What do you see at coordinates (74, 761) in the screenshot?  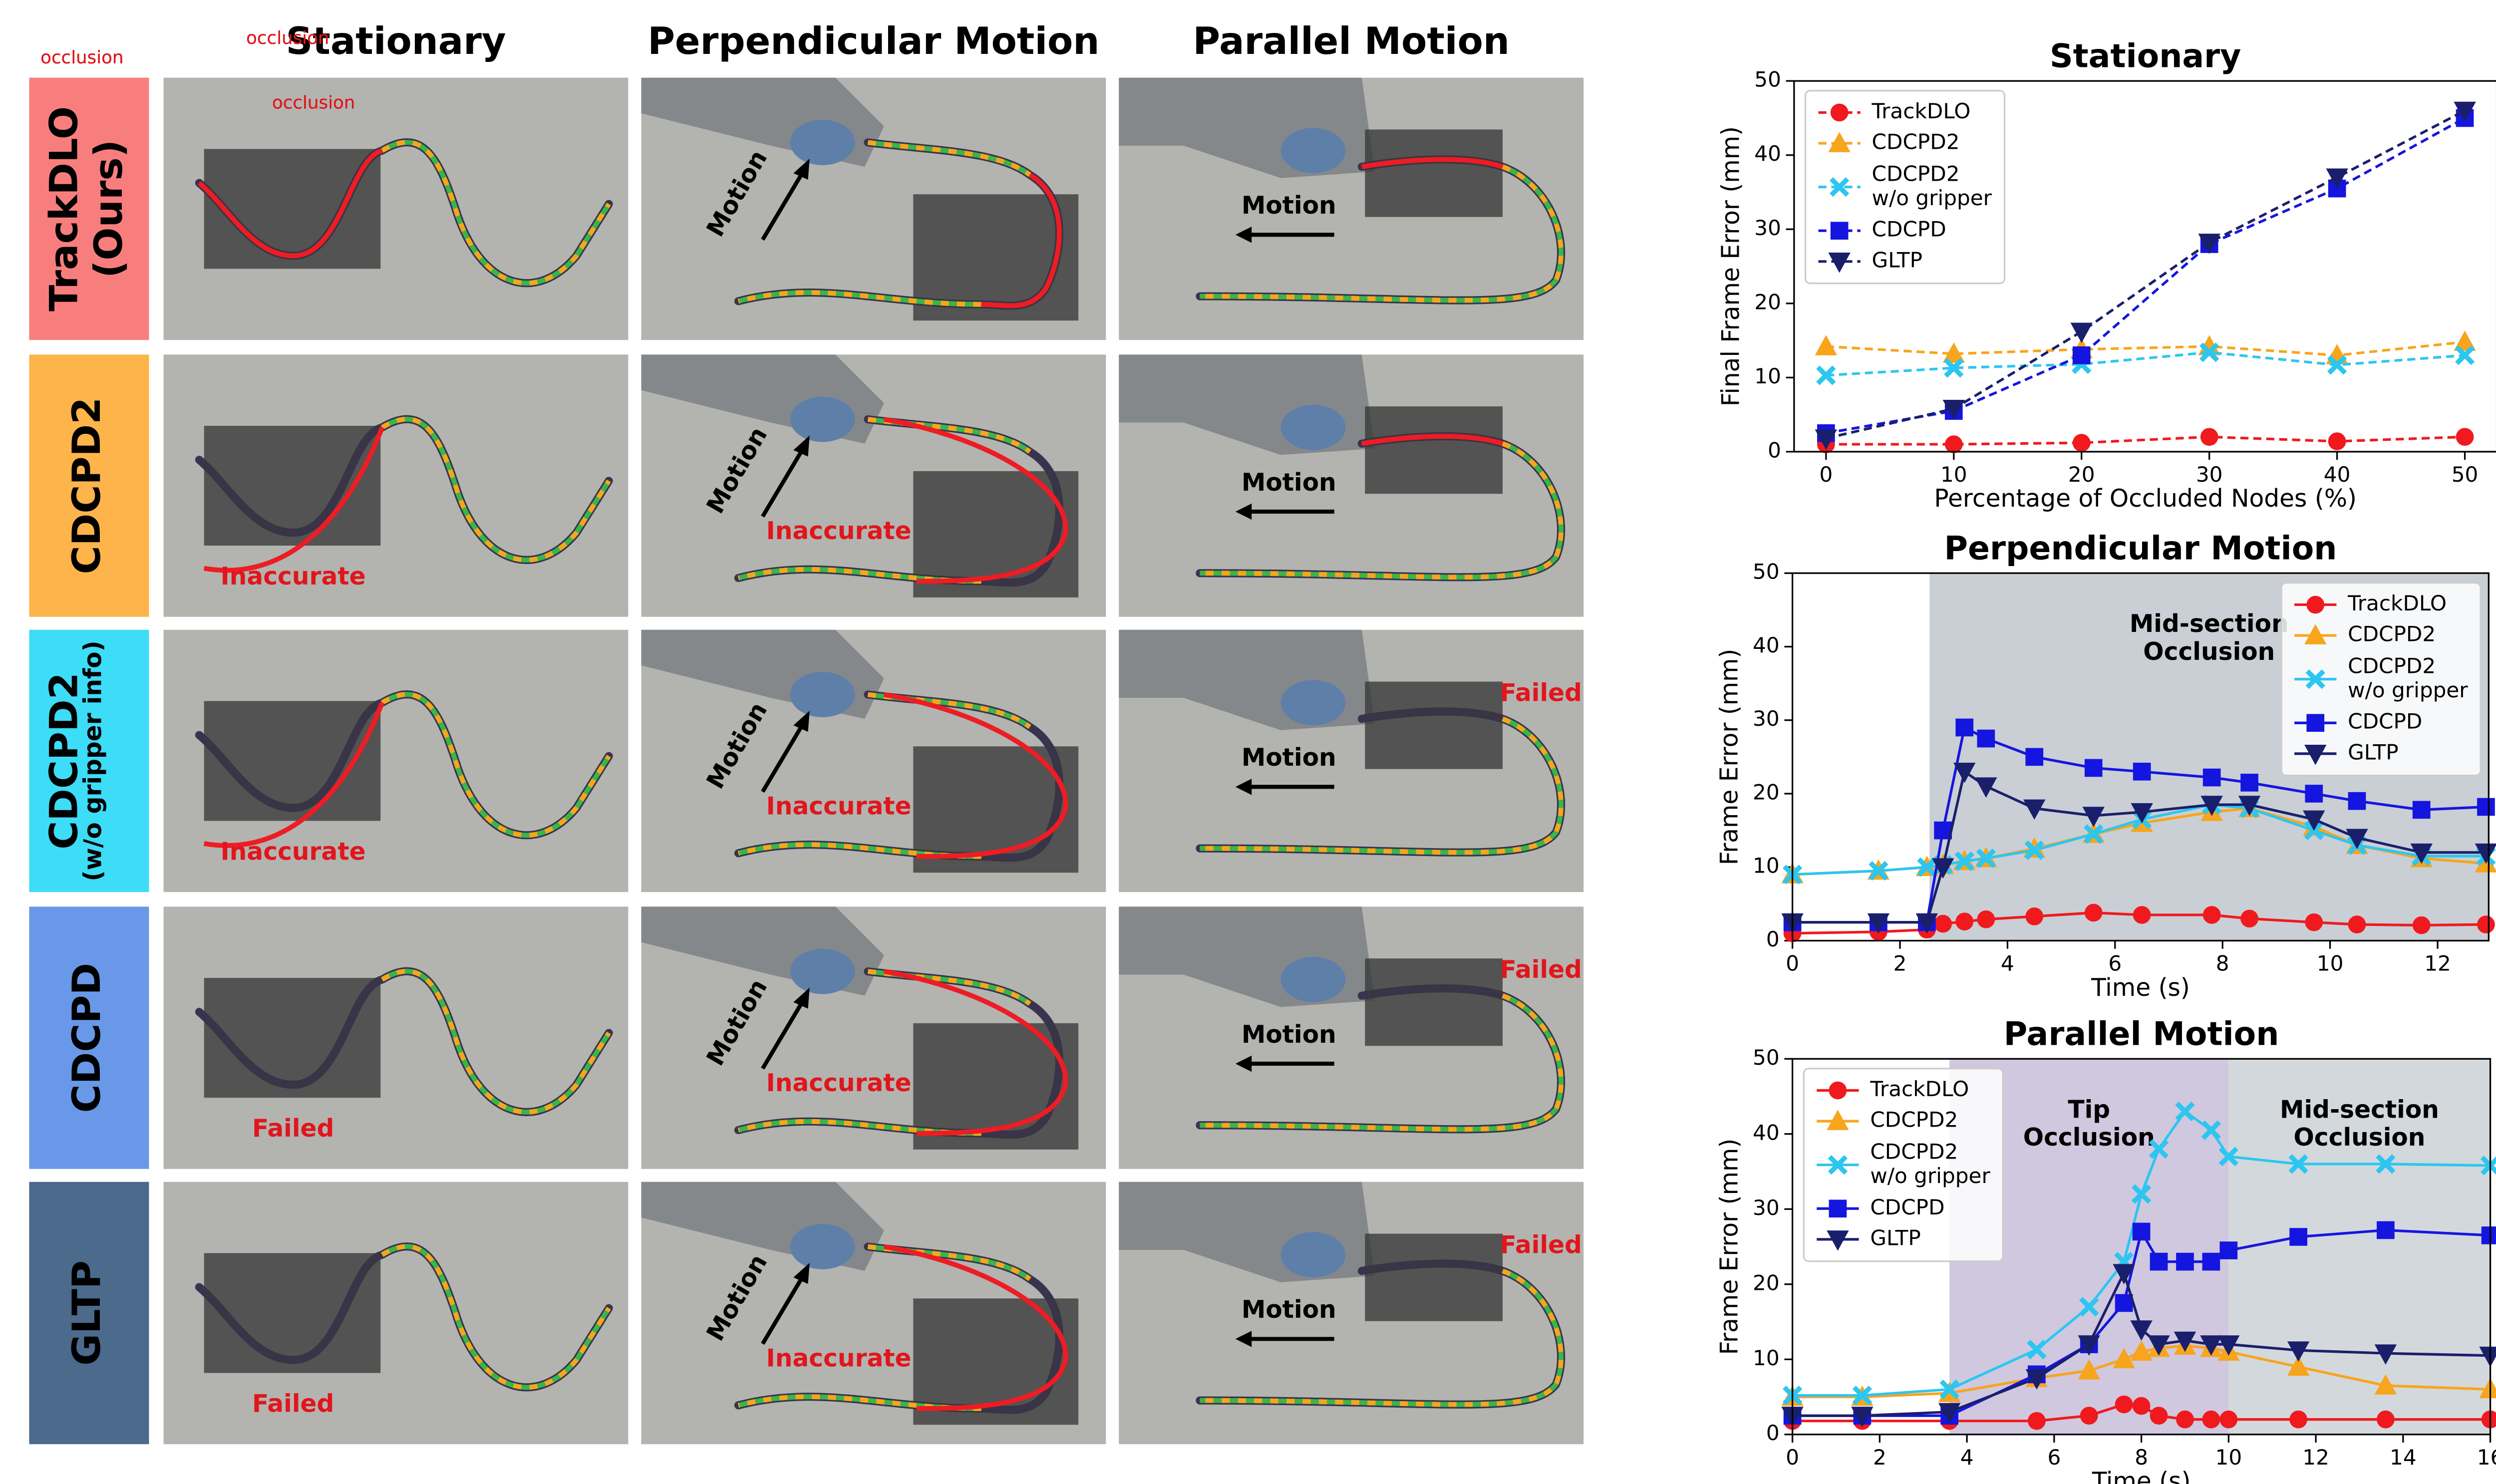 I see `row-label: CDCPD2(w/o gripper info)` at bounding box center [74, 761].